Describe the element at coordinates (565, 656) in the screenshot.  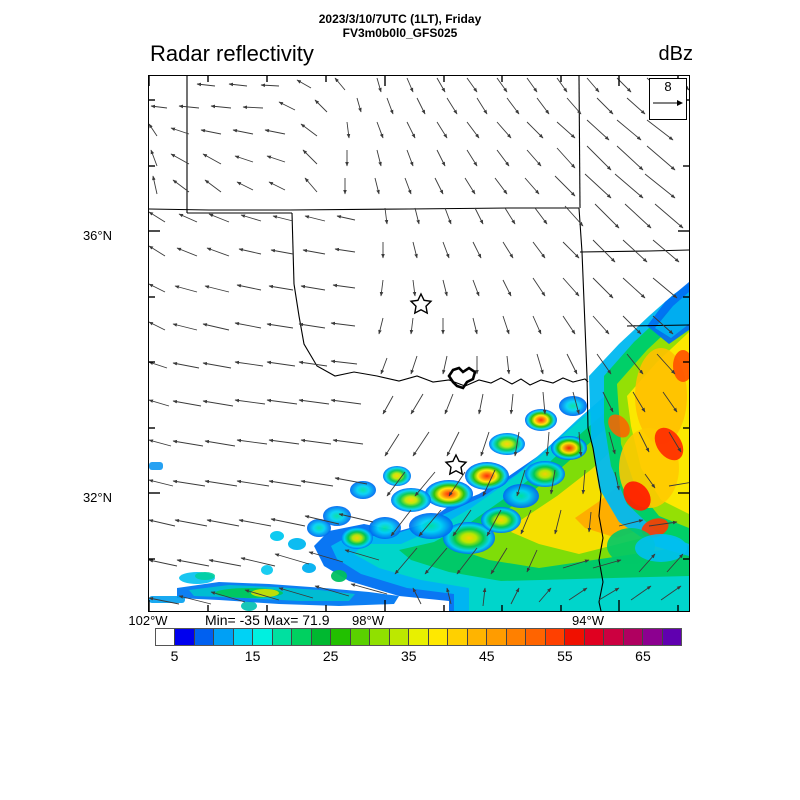
I see `colorbar-tick-55: 55` at that location.